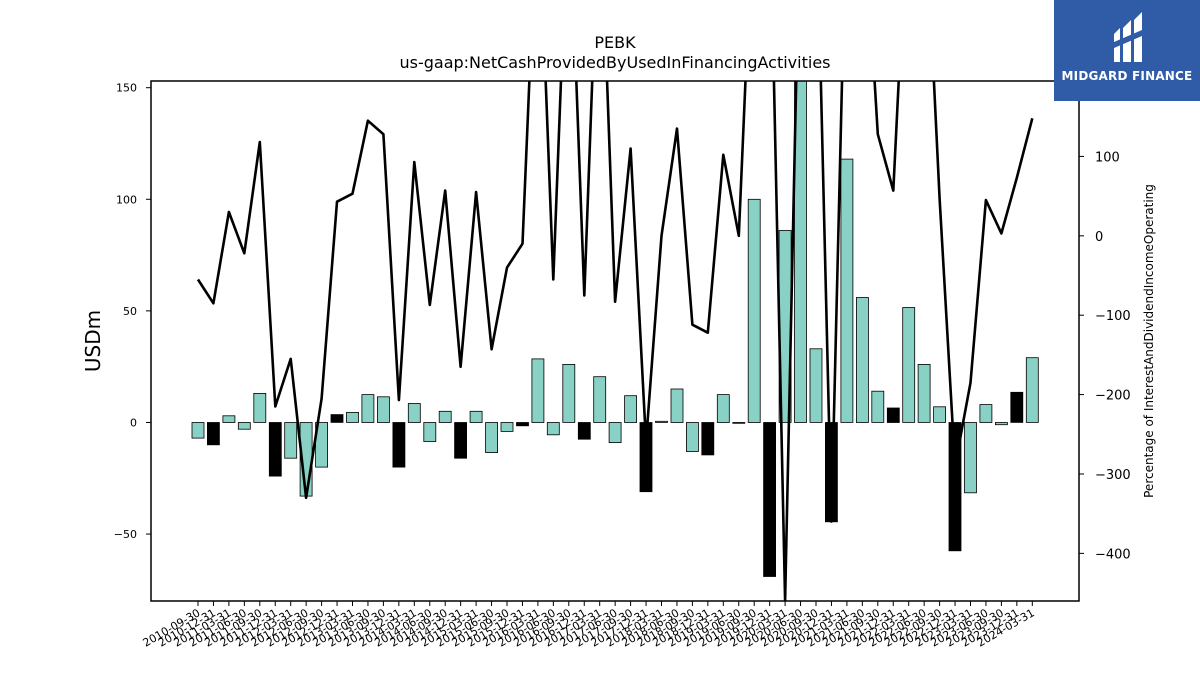 This screenshot has height=675, width=1200. I want to click on y2-tick-label: −100, so click(1113, 316).